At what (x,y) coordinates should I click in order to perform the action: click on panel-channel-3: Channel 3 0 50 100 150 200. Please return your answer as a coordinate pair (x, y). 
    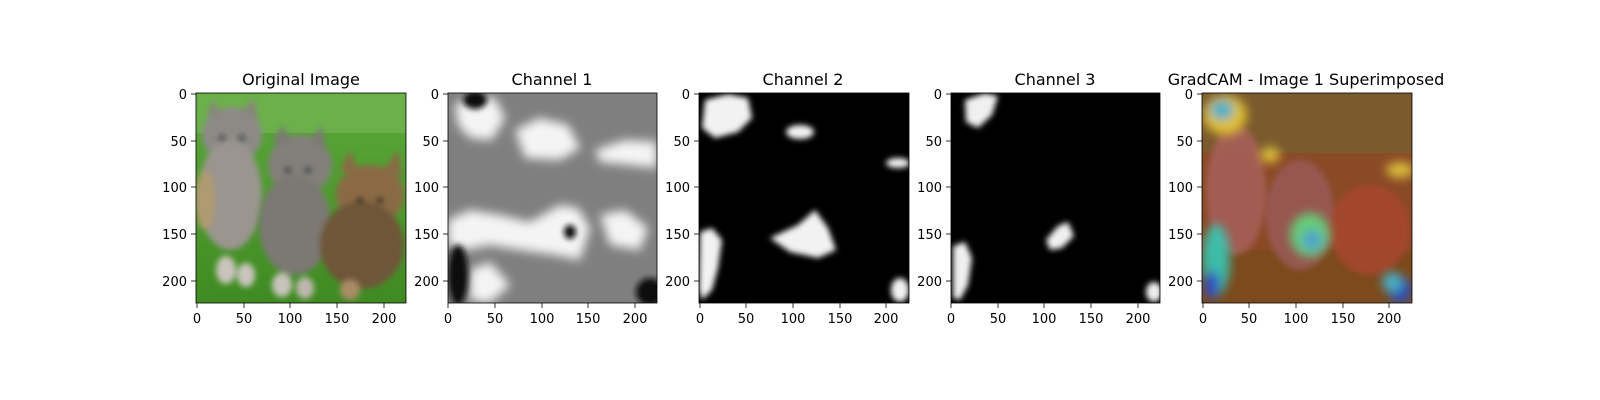
    Looking at the image, I should click on (1039, 198).